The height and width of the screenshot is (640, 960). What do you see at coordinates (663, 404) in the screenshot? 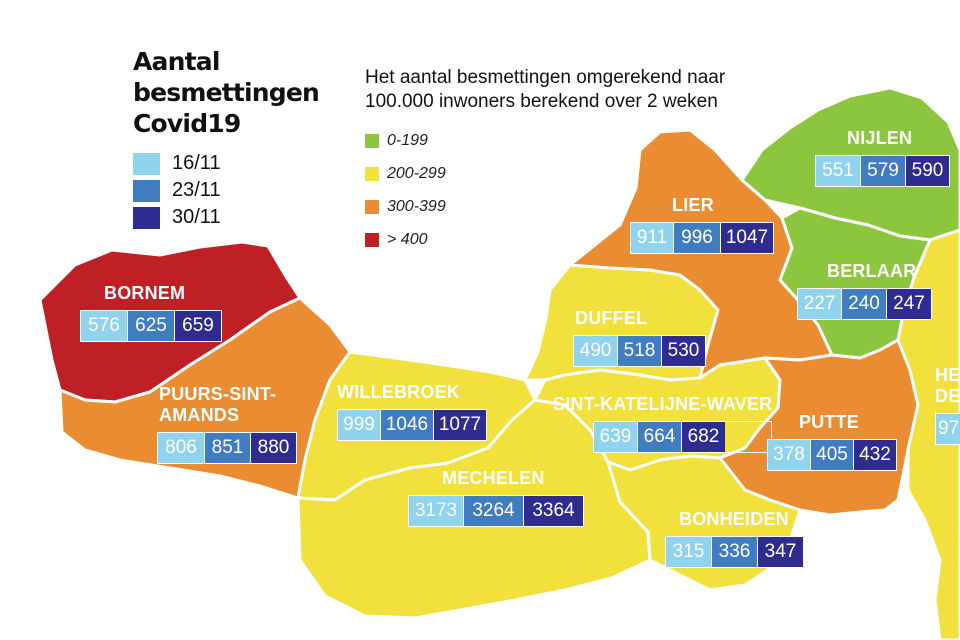
I see `municipality-name: SINT-KATELIJNE-WAVER` at bounding box center [663, 404].